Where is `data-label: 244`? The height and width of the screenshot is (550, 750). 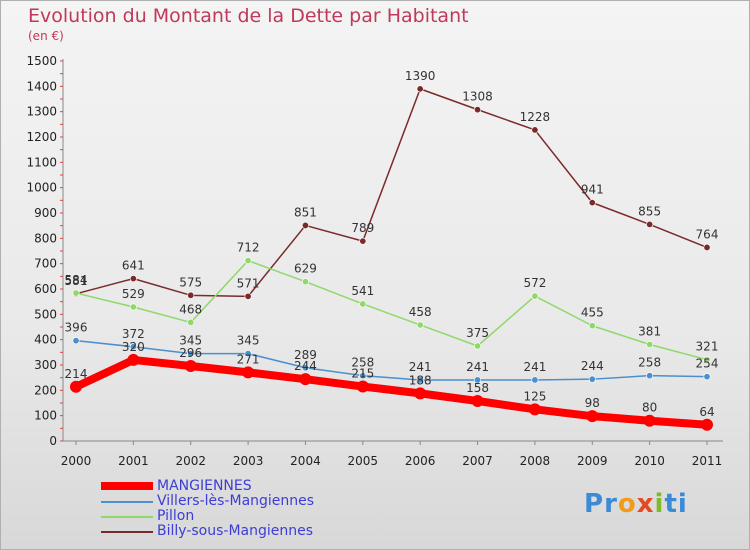
data-label: 244 is located at coordinates (592, 366).